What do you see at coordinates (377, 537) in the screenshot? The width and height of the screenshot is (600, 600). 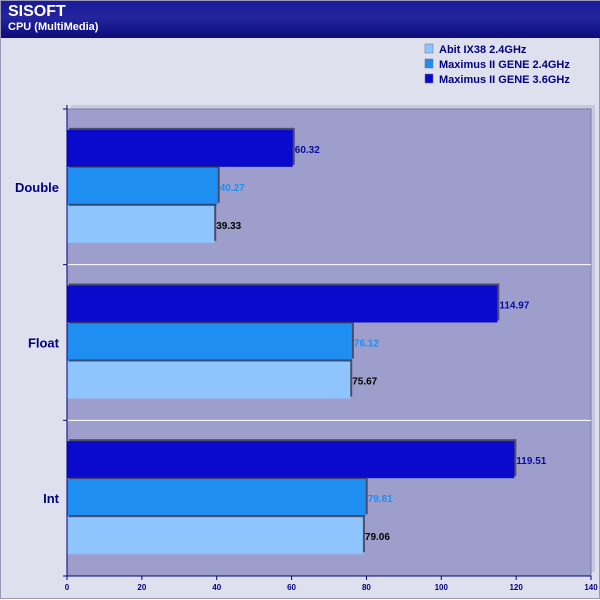 I see `bar-value-label: 79.06` at bounding box center [377, 537].